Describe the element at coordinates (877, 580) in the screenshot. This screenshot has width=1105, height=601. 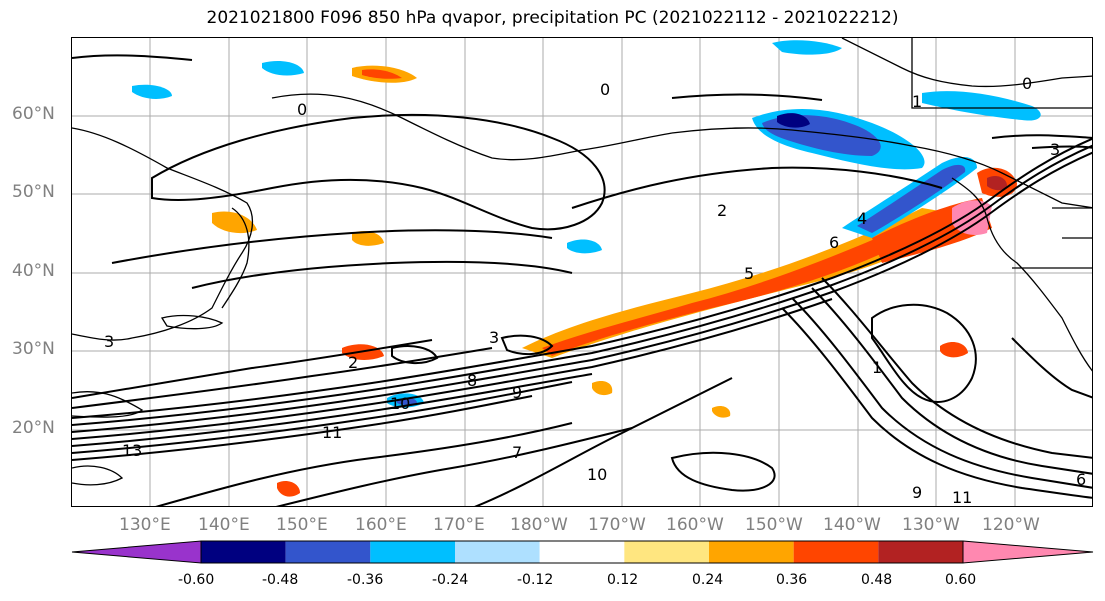
I see `colorbar-tick: 0.48` at that location.